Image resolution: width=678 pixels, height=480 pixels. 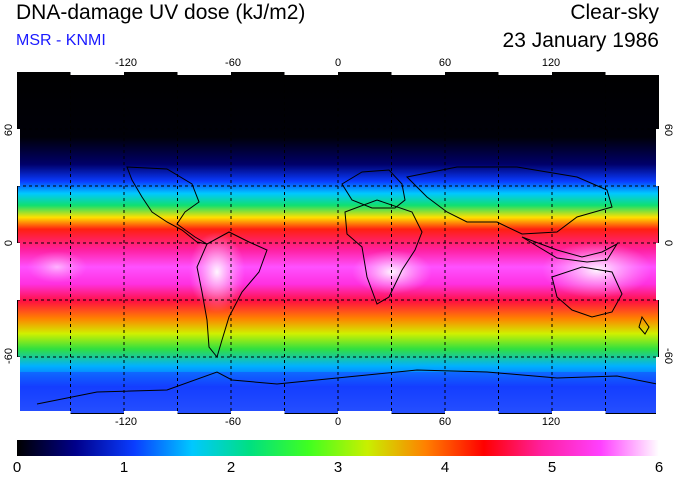 I want to click on lon-tick-bottom: -120, so click(x=126, y=422).